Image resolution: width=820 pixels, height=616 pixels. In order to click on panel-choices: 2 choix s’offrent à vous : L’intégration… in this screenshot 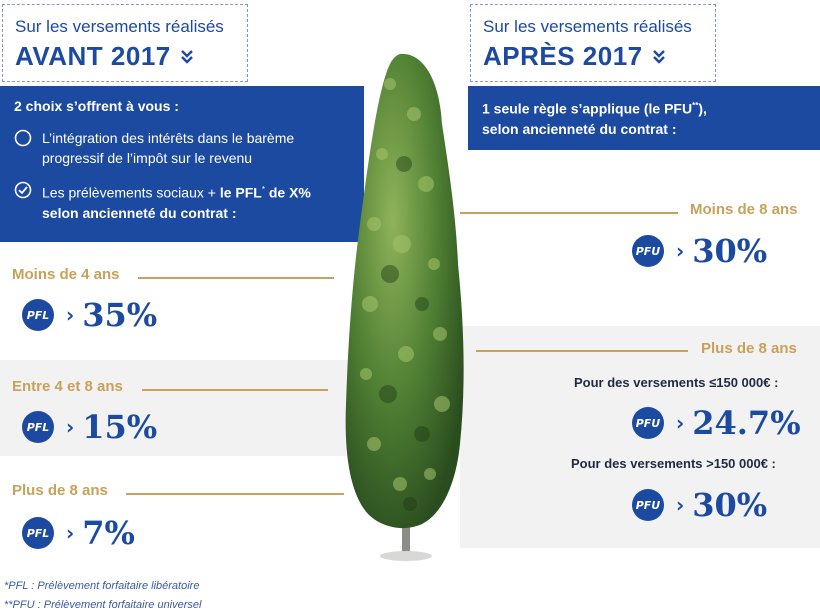, I will do `click(182, 164)`.